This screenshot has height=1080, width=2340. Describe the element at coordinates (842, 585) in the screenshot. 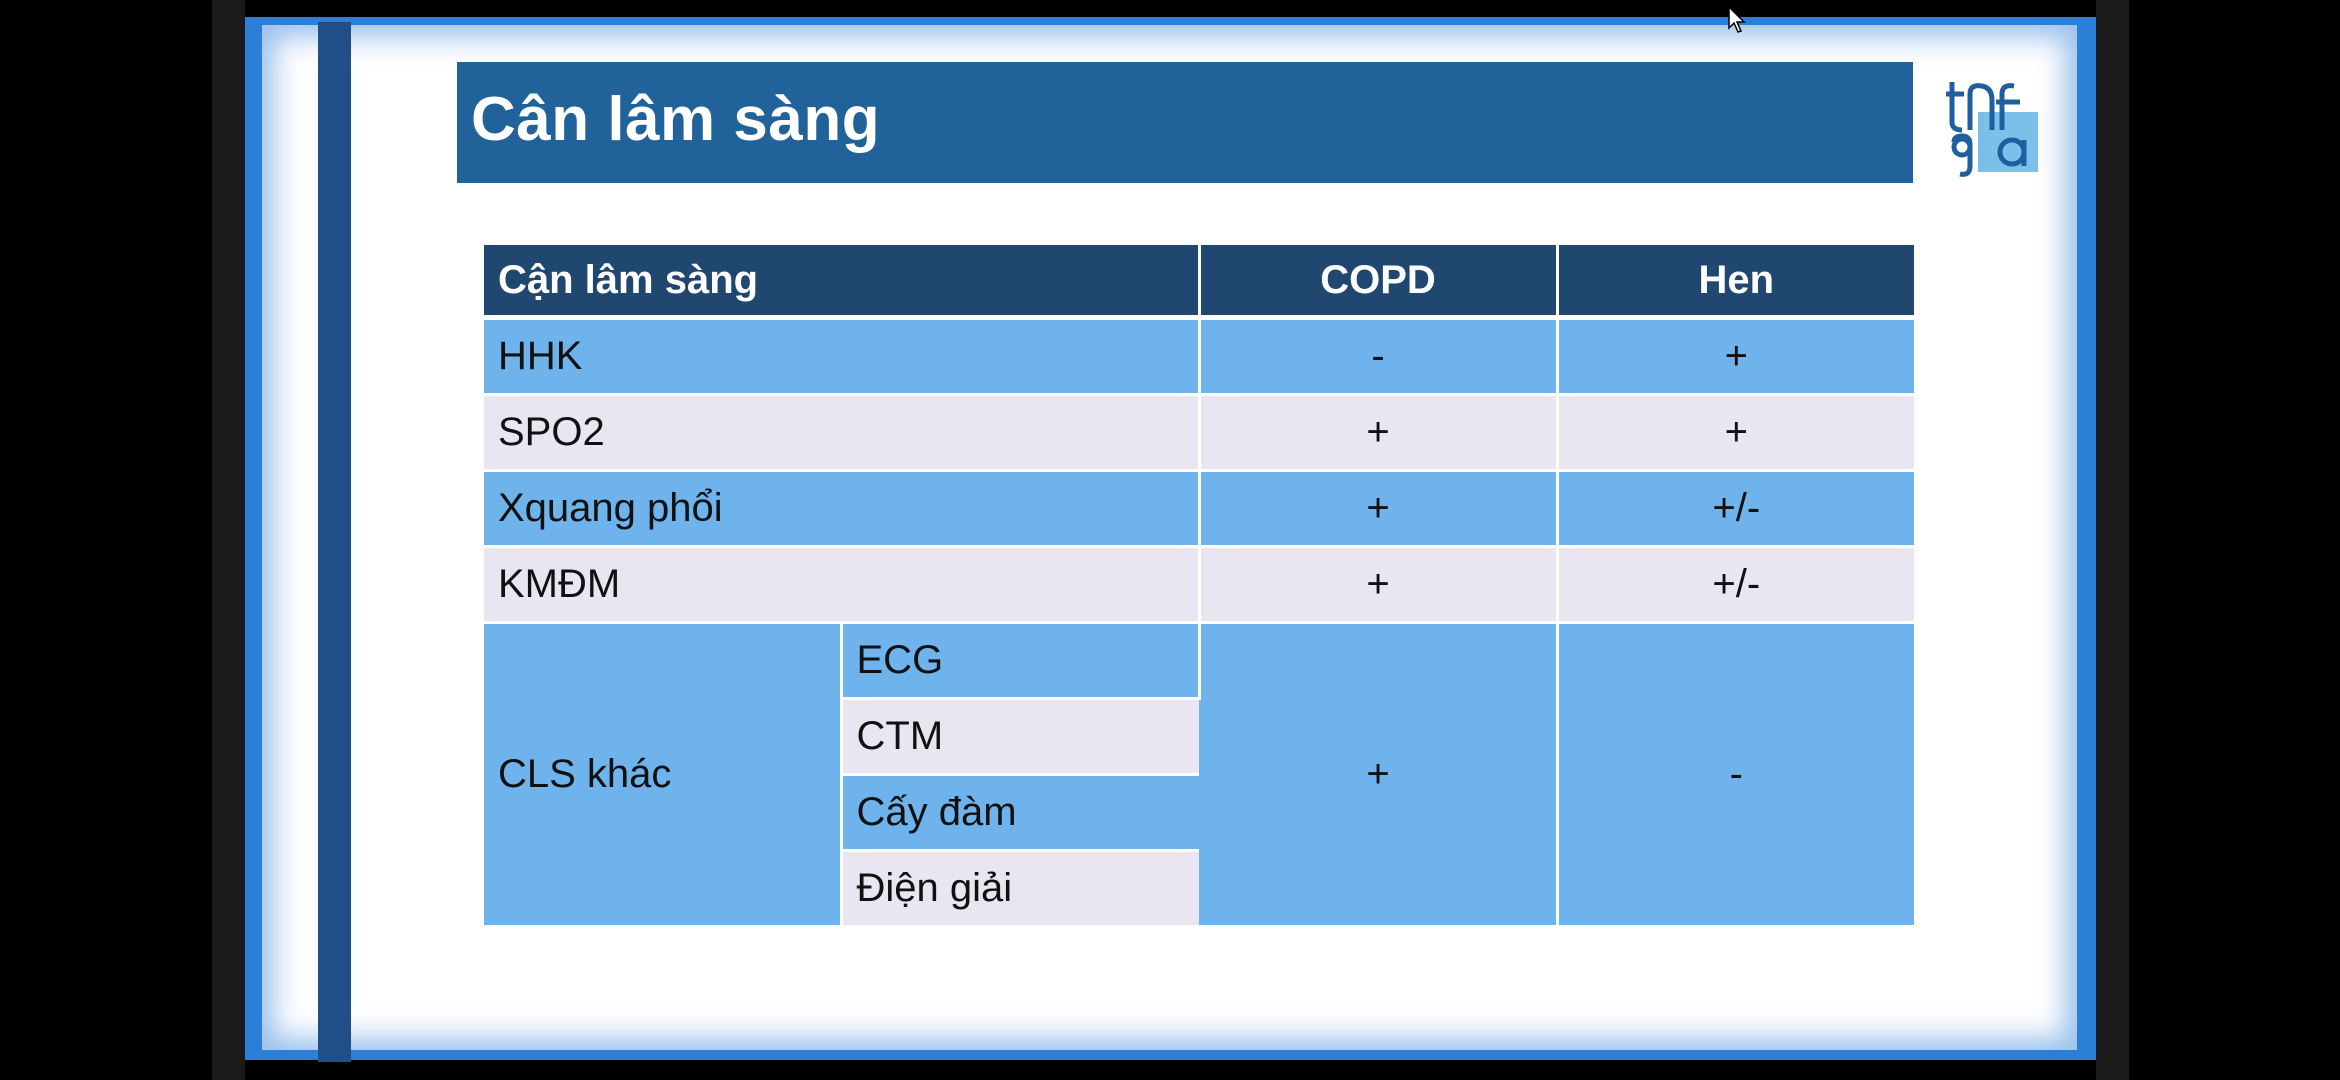

I see `row-label: KMĐM` at that location.